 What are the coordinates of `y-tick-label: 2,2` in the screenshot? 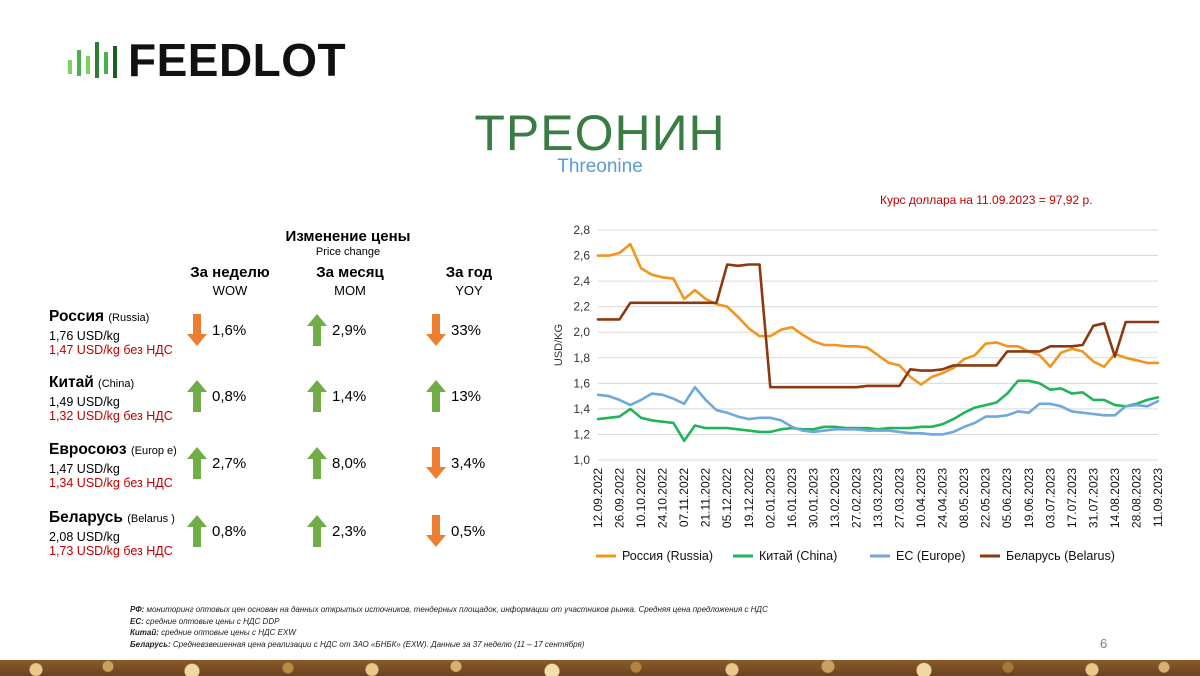 It's located at (581, 307).